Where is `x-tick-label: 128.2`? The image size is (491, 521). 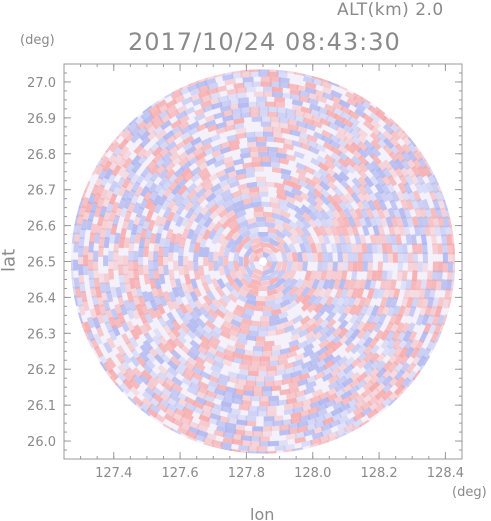 x-tick-label: 128.2 is located at coordinates (378, 473).